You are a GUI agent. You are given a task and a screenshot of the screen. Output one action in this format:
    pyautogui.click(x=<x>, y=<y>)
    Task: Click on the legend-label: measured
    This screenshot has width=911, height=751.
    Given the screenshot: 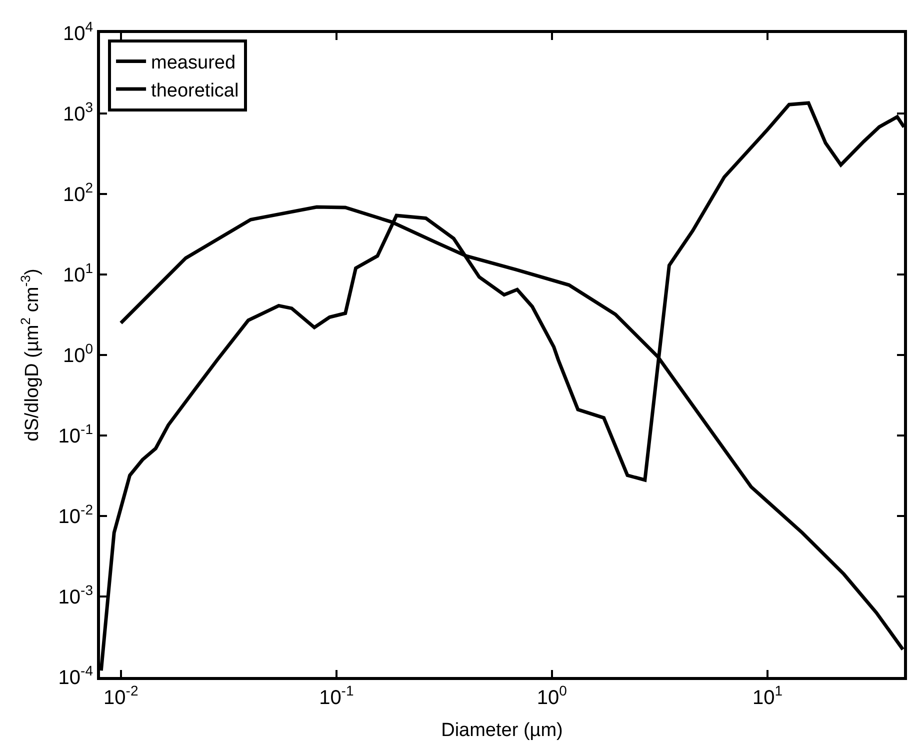 What is the action you would take?
    pyautogui.click(x=193, y=63)
    